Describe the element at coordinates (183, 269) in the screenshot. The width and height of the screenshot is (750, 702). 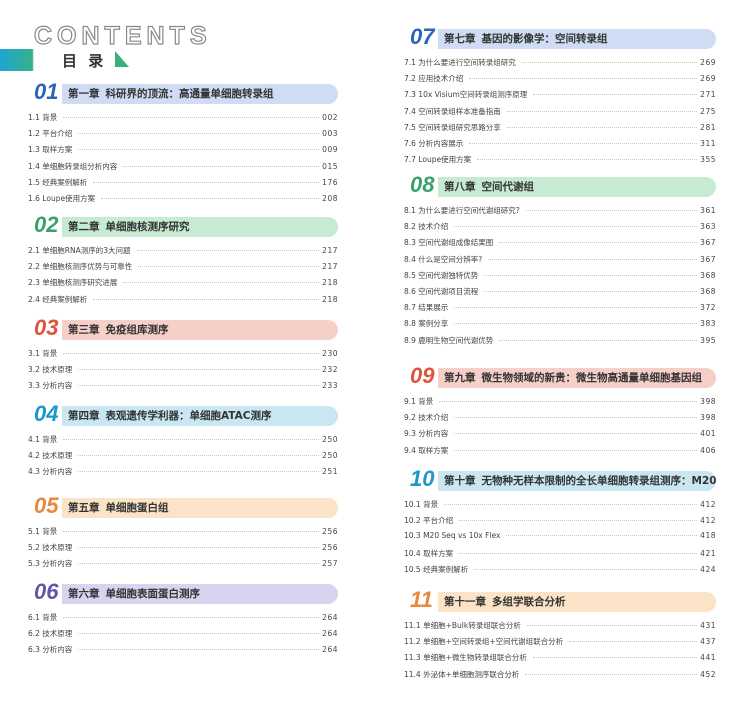
I see `toc-entry: 2.2 单细胞核测序优势与可靠性 217` at that location.